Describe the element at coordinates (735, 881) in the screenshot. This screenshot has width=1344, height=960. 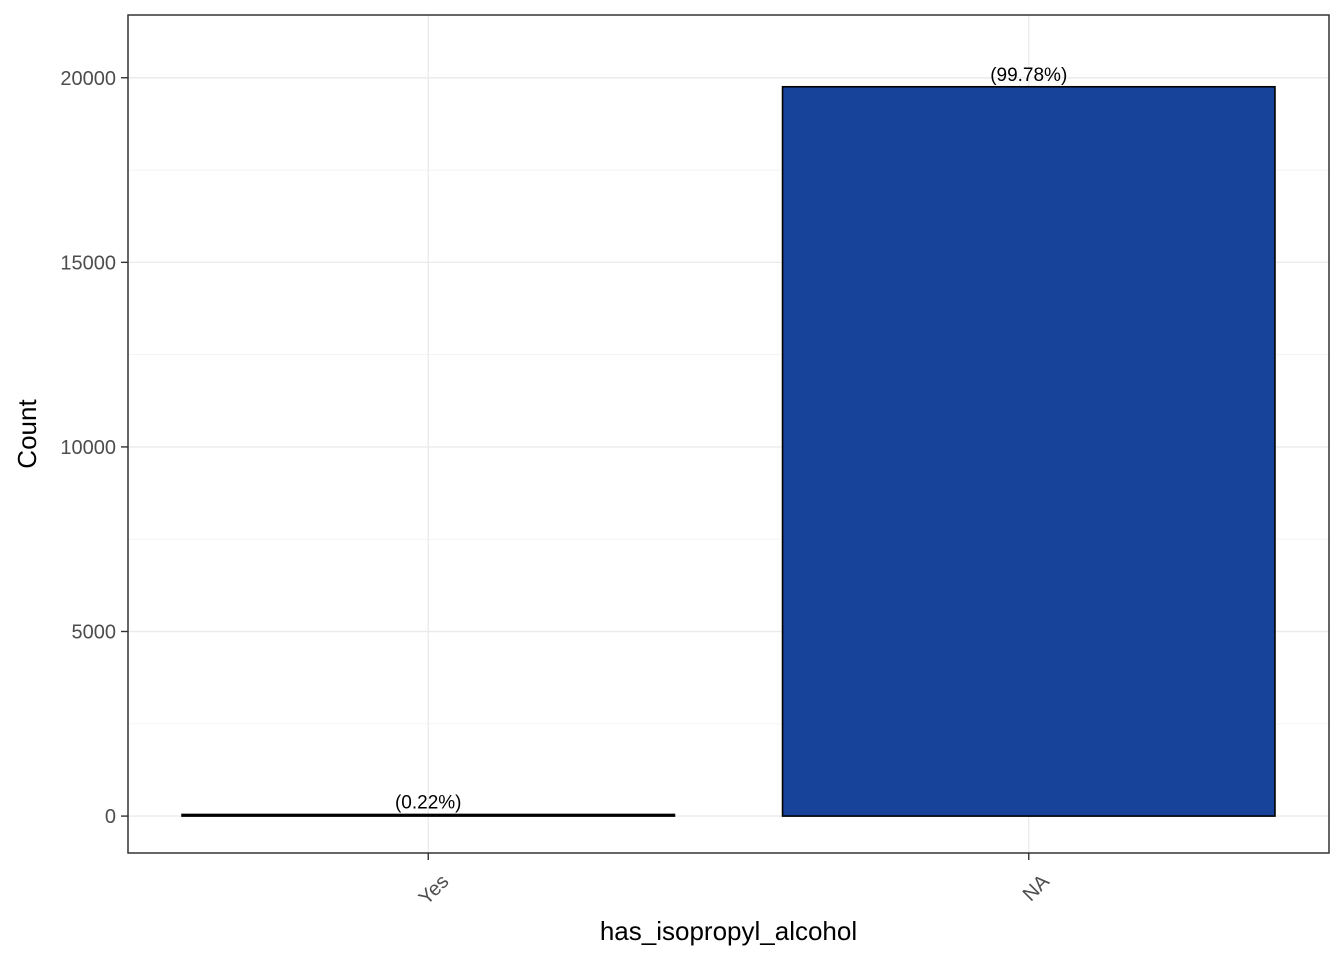
I see `x-axis: Yes NA` at that location.